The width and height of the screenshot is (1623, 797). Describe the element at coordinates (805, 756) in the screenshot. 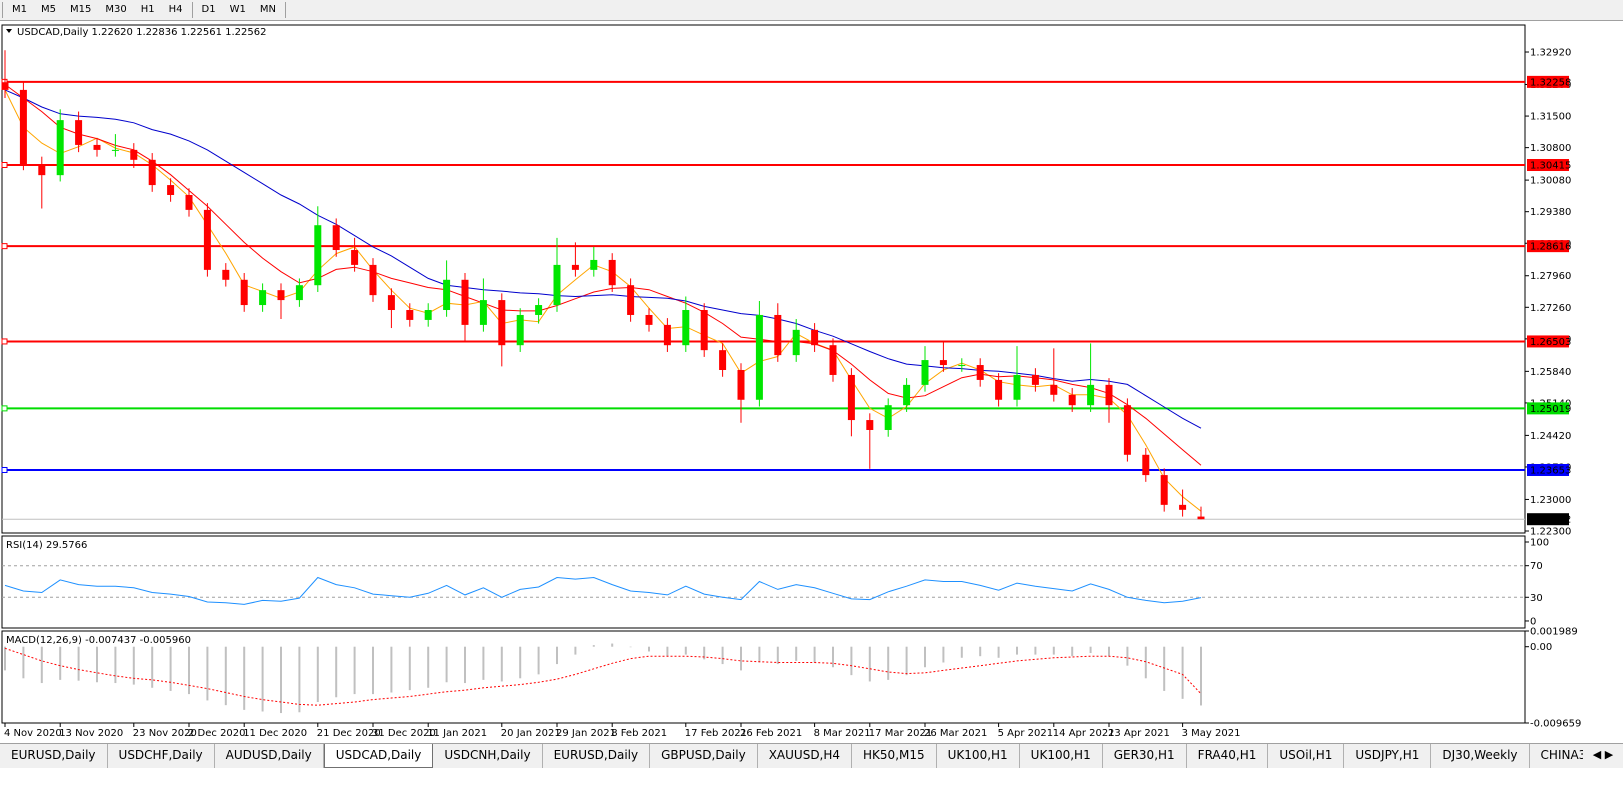

I see `chart-tab: XAUUSD,H4` at that location.